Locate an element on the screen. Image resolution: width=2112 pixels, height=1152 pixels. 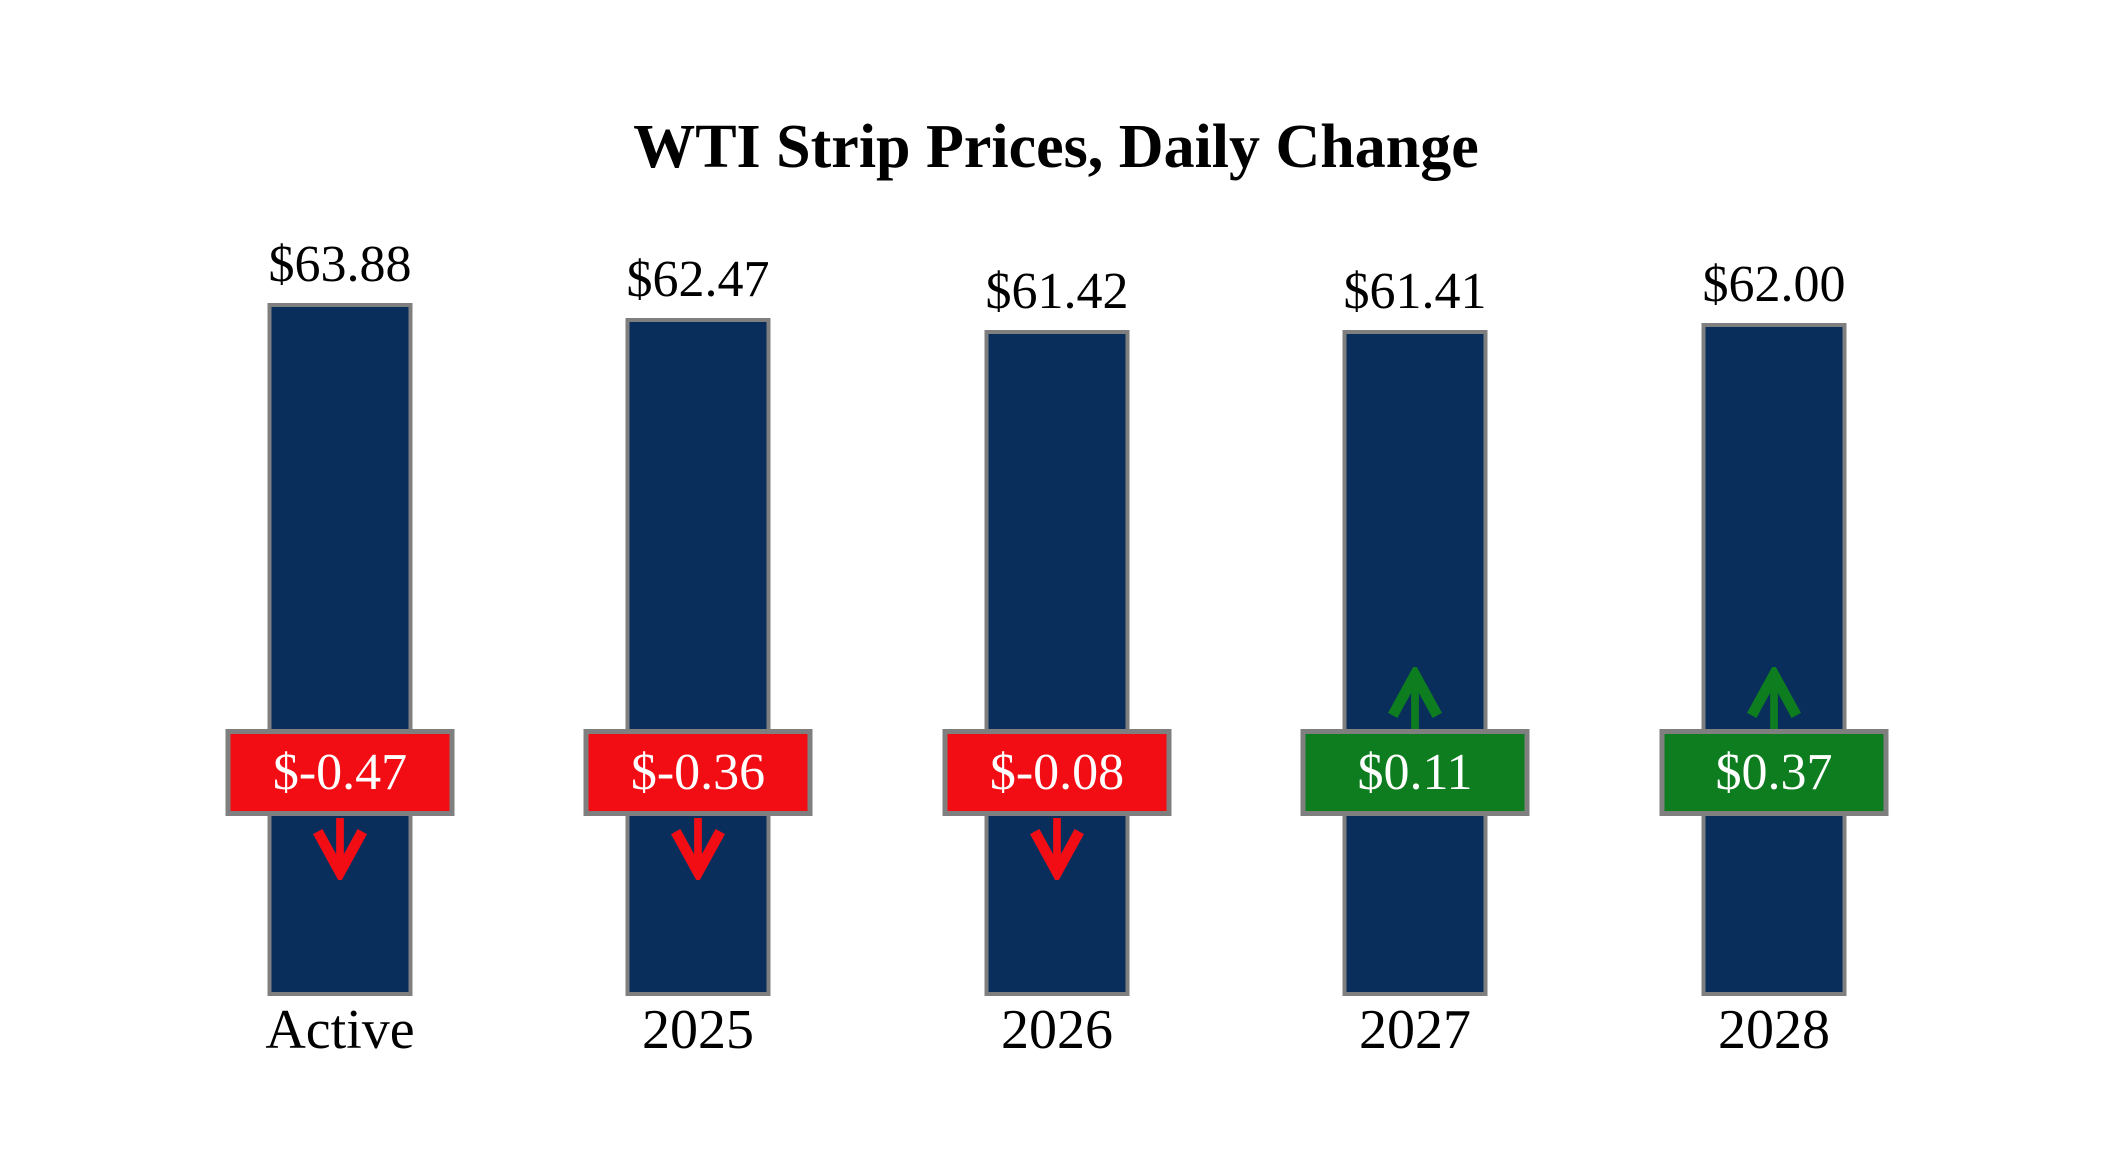
daily-change-badge: $-0.47 is located at coordinates (340, 772).